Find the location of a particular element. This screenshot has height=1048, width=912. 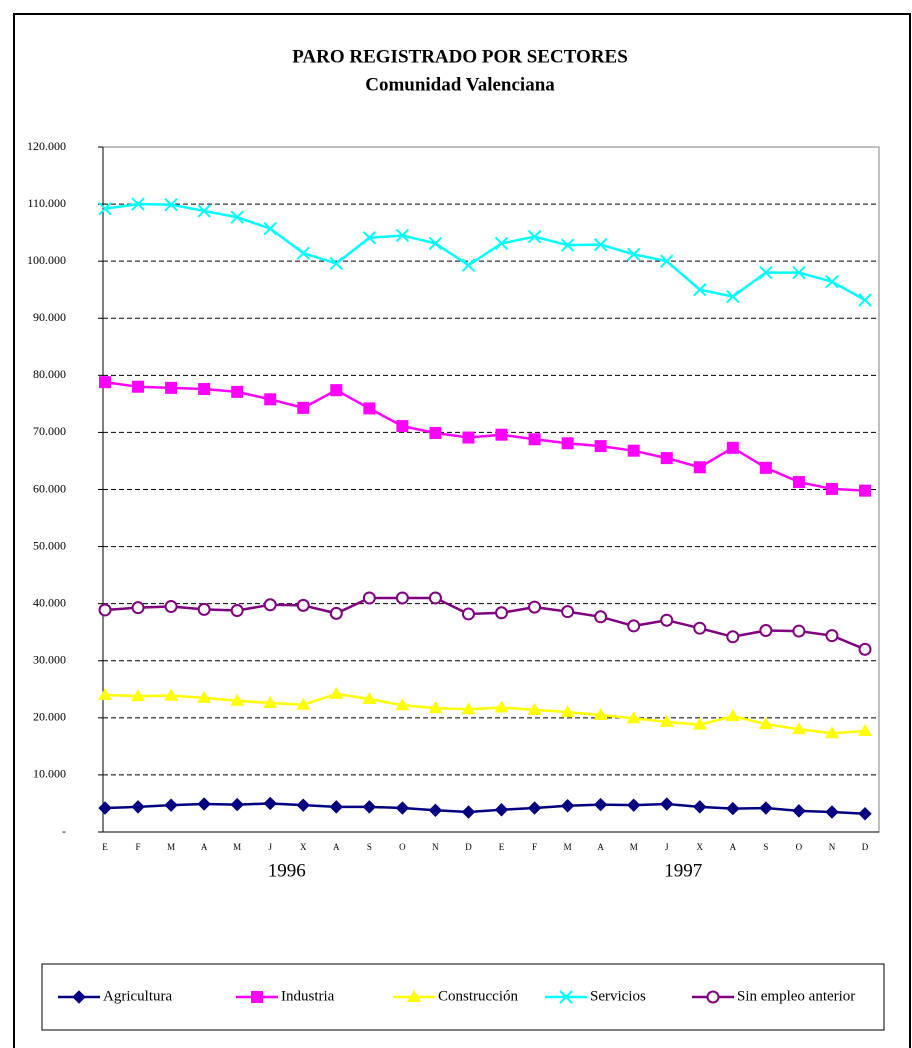

legend-label: Sin empleo anterior is located at coordinates (796, 996).